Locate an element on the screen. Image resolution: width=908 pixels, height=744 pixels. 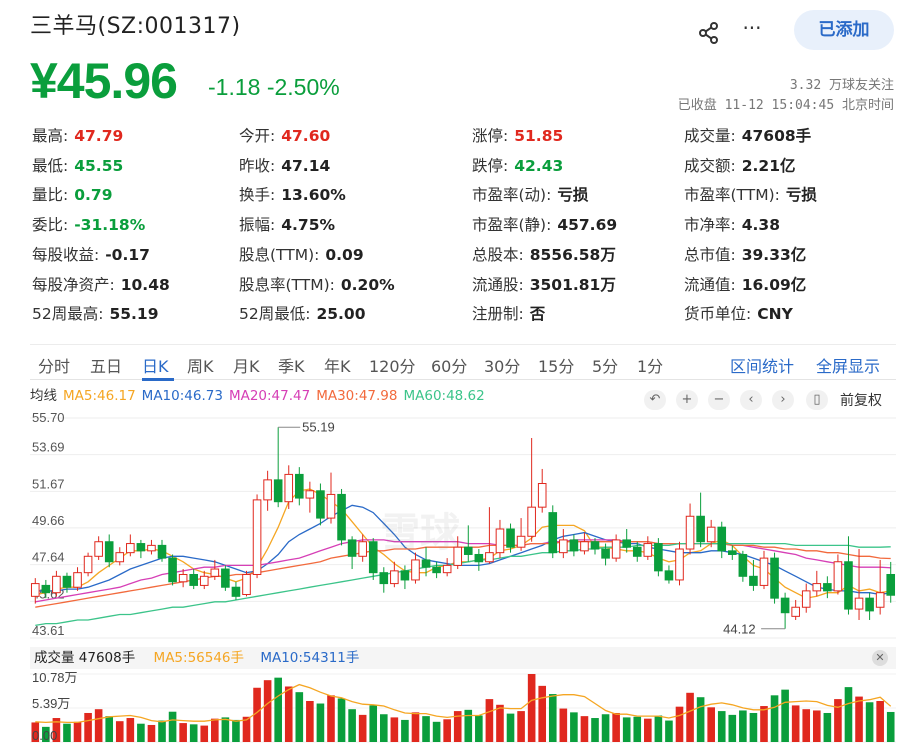
tab-period: 15分 is located at coordinates (556, 366).